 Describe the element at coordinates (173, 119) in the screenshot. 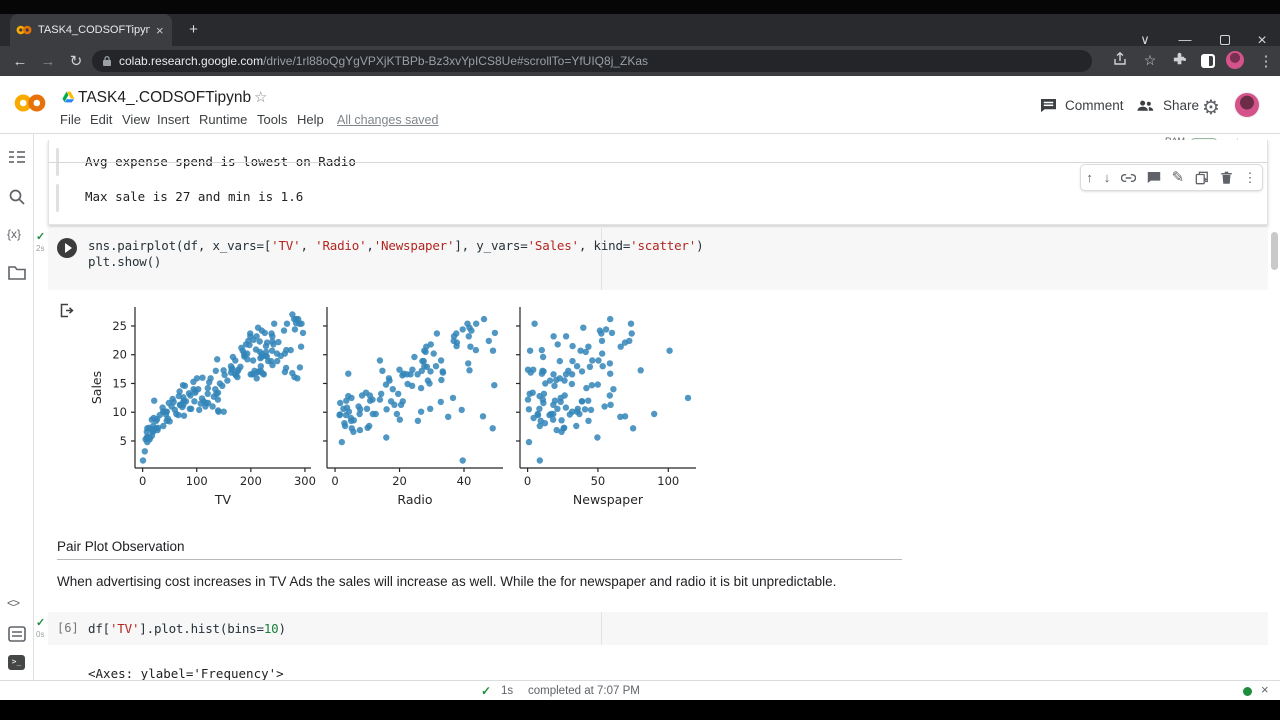

I see `menu-insert: Insert` at that location.